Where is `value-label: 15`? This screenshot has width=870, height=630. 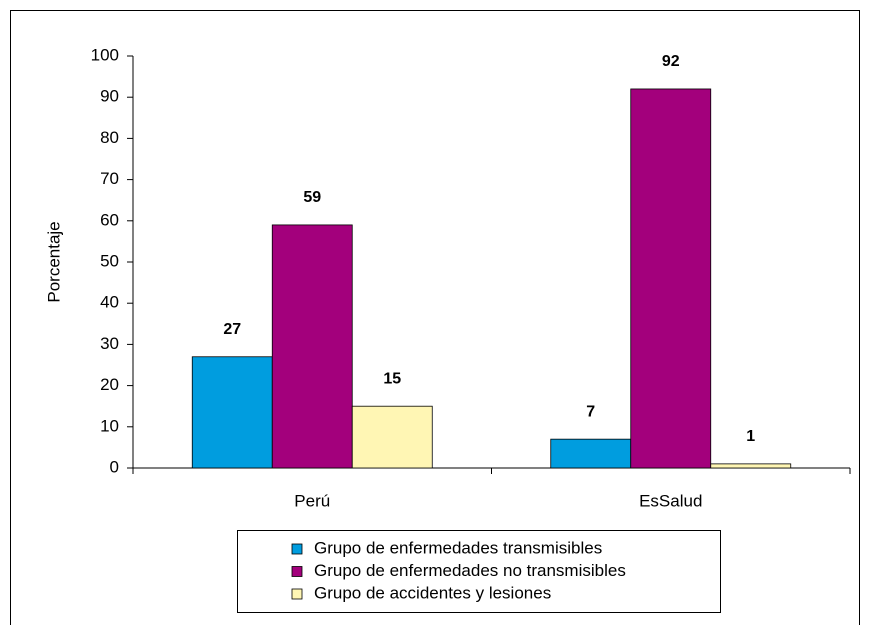 value-label: 15 is located at coordinates (392, 378).